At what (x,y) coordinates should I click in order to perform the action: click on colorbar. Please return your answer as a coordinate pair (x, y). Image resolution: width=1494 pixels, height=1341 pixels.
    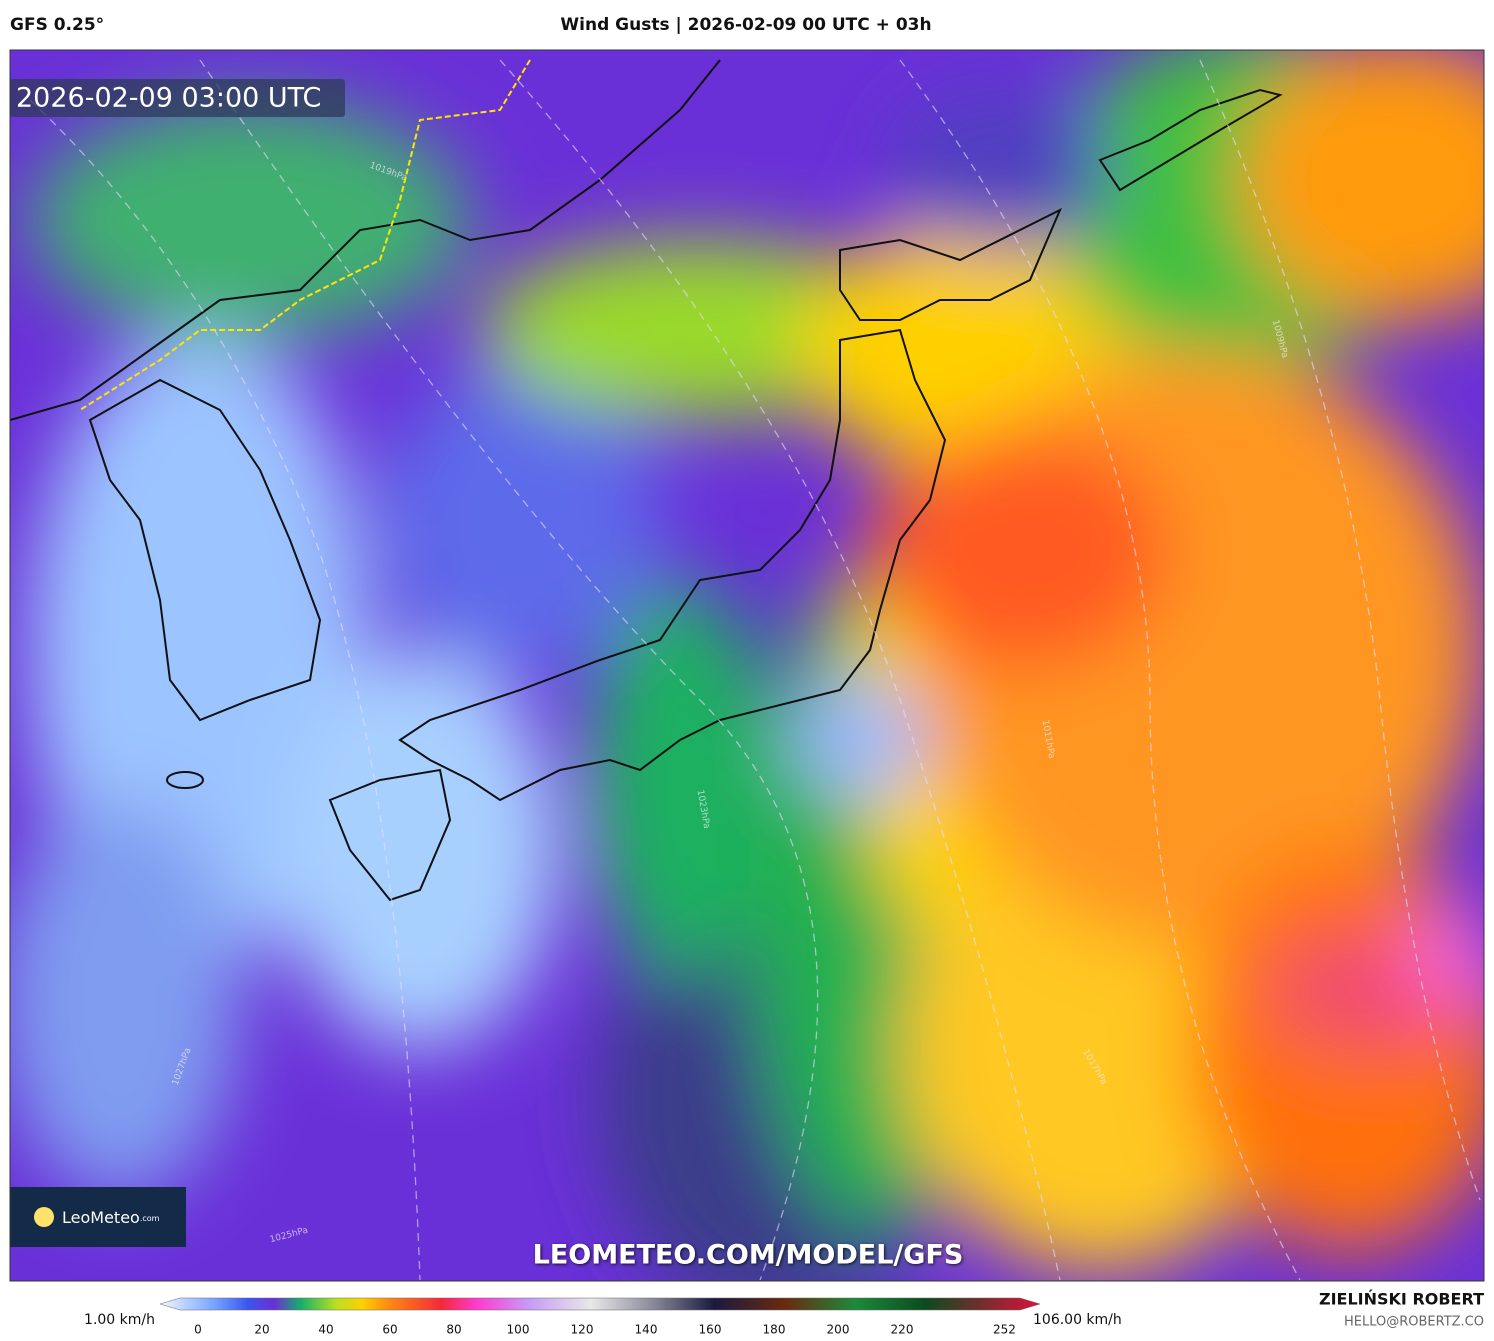
    Looking at the image, I should click on (600, 1304).